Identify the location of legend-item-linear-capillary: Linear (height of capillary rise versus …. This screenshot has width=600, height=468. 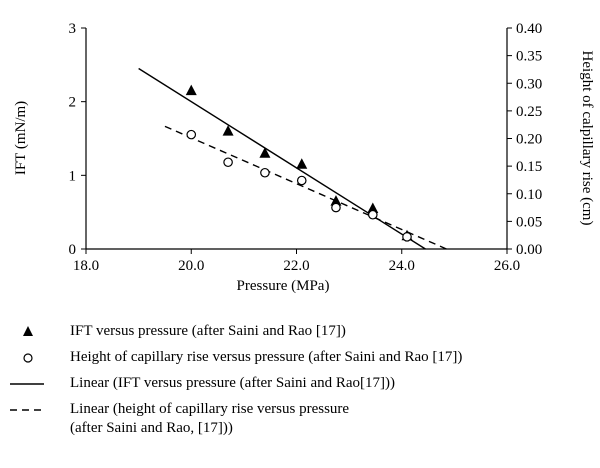
(300, 419).